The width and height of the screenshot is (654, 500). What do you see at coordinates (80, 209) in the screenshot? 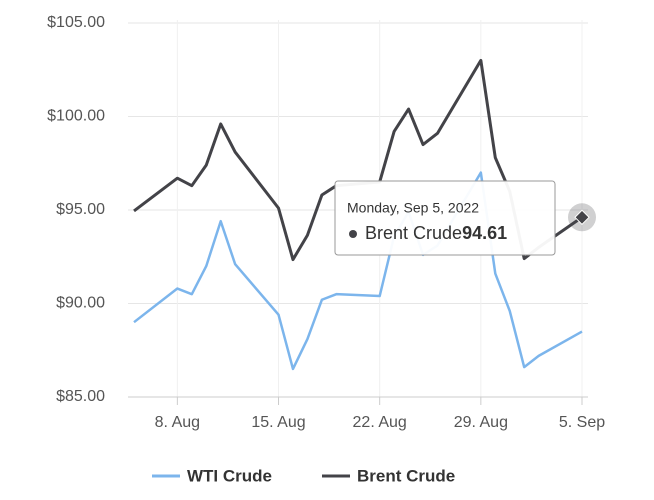
I see `y-tick-label: $95.00` at bounding box center [80, 209].